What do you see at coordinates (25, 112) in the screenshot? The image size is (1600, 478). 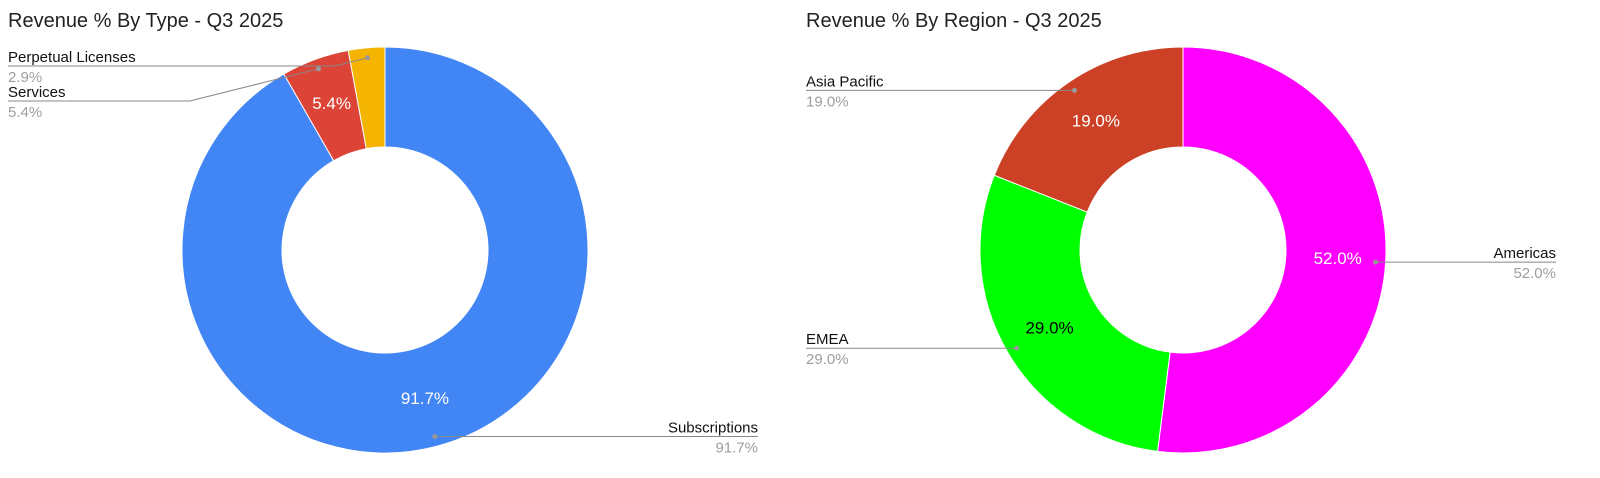 I see `legend-value: 5.4%` at bounding box center [25, 112].